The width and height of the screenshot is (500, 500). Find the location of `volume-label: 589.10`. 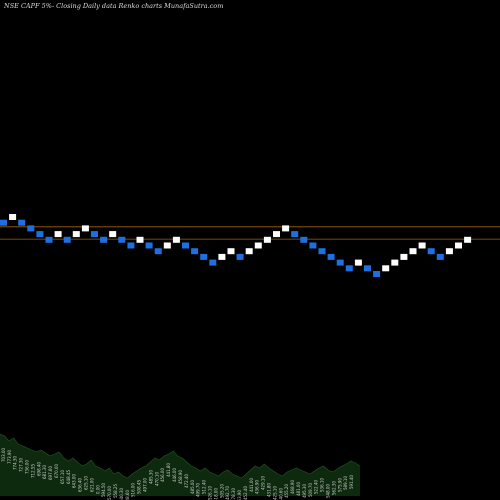

volume-label: 589.10 is located at coordinates (345, 483).